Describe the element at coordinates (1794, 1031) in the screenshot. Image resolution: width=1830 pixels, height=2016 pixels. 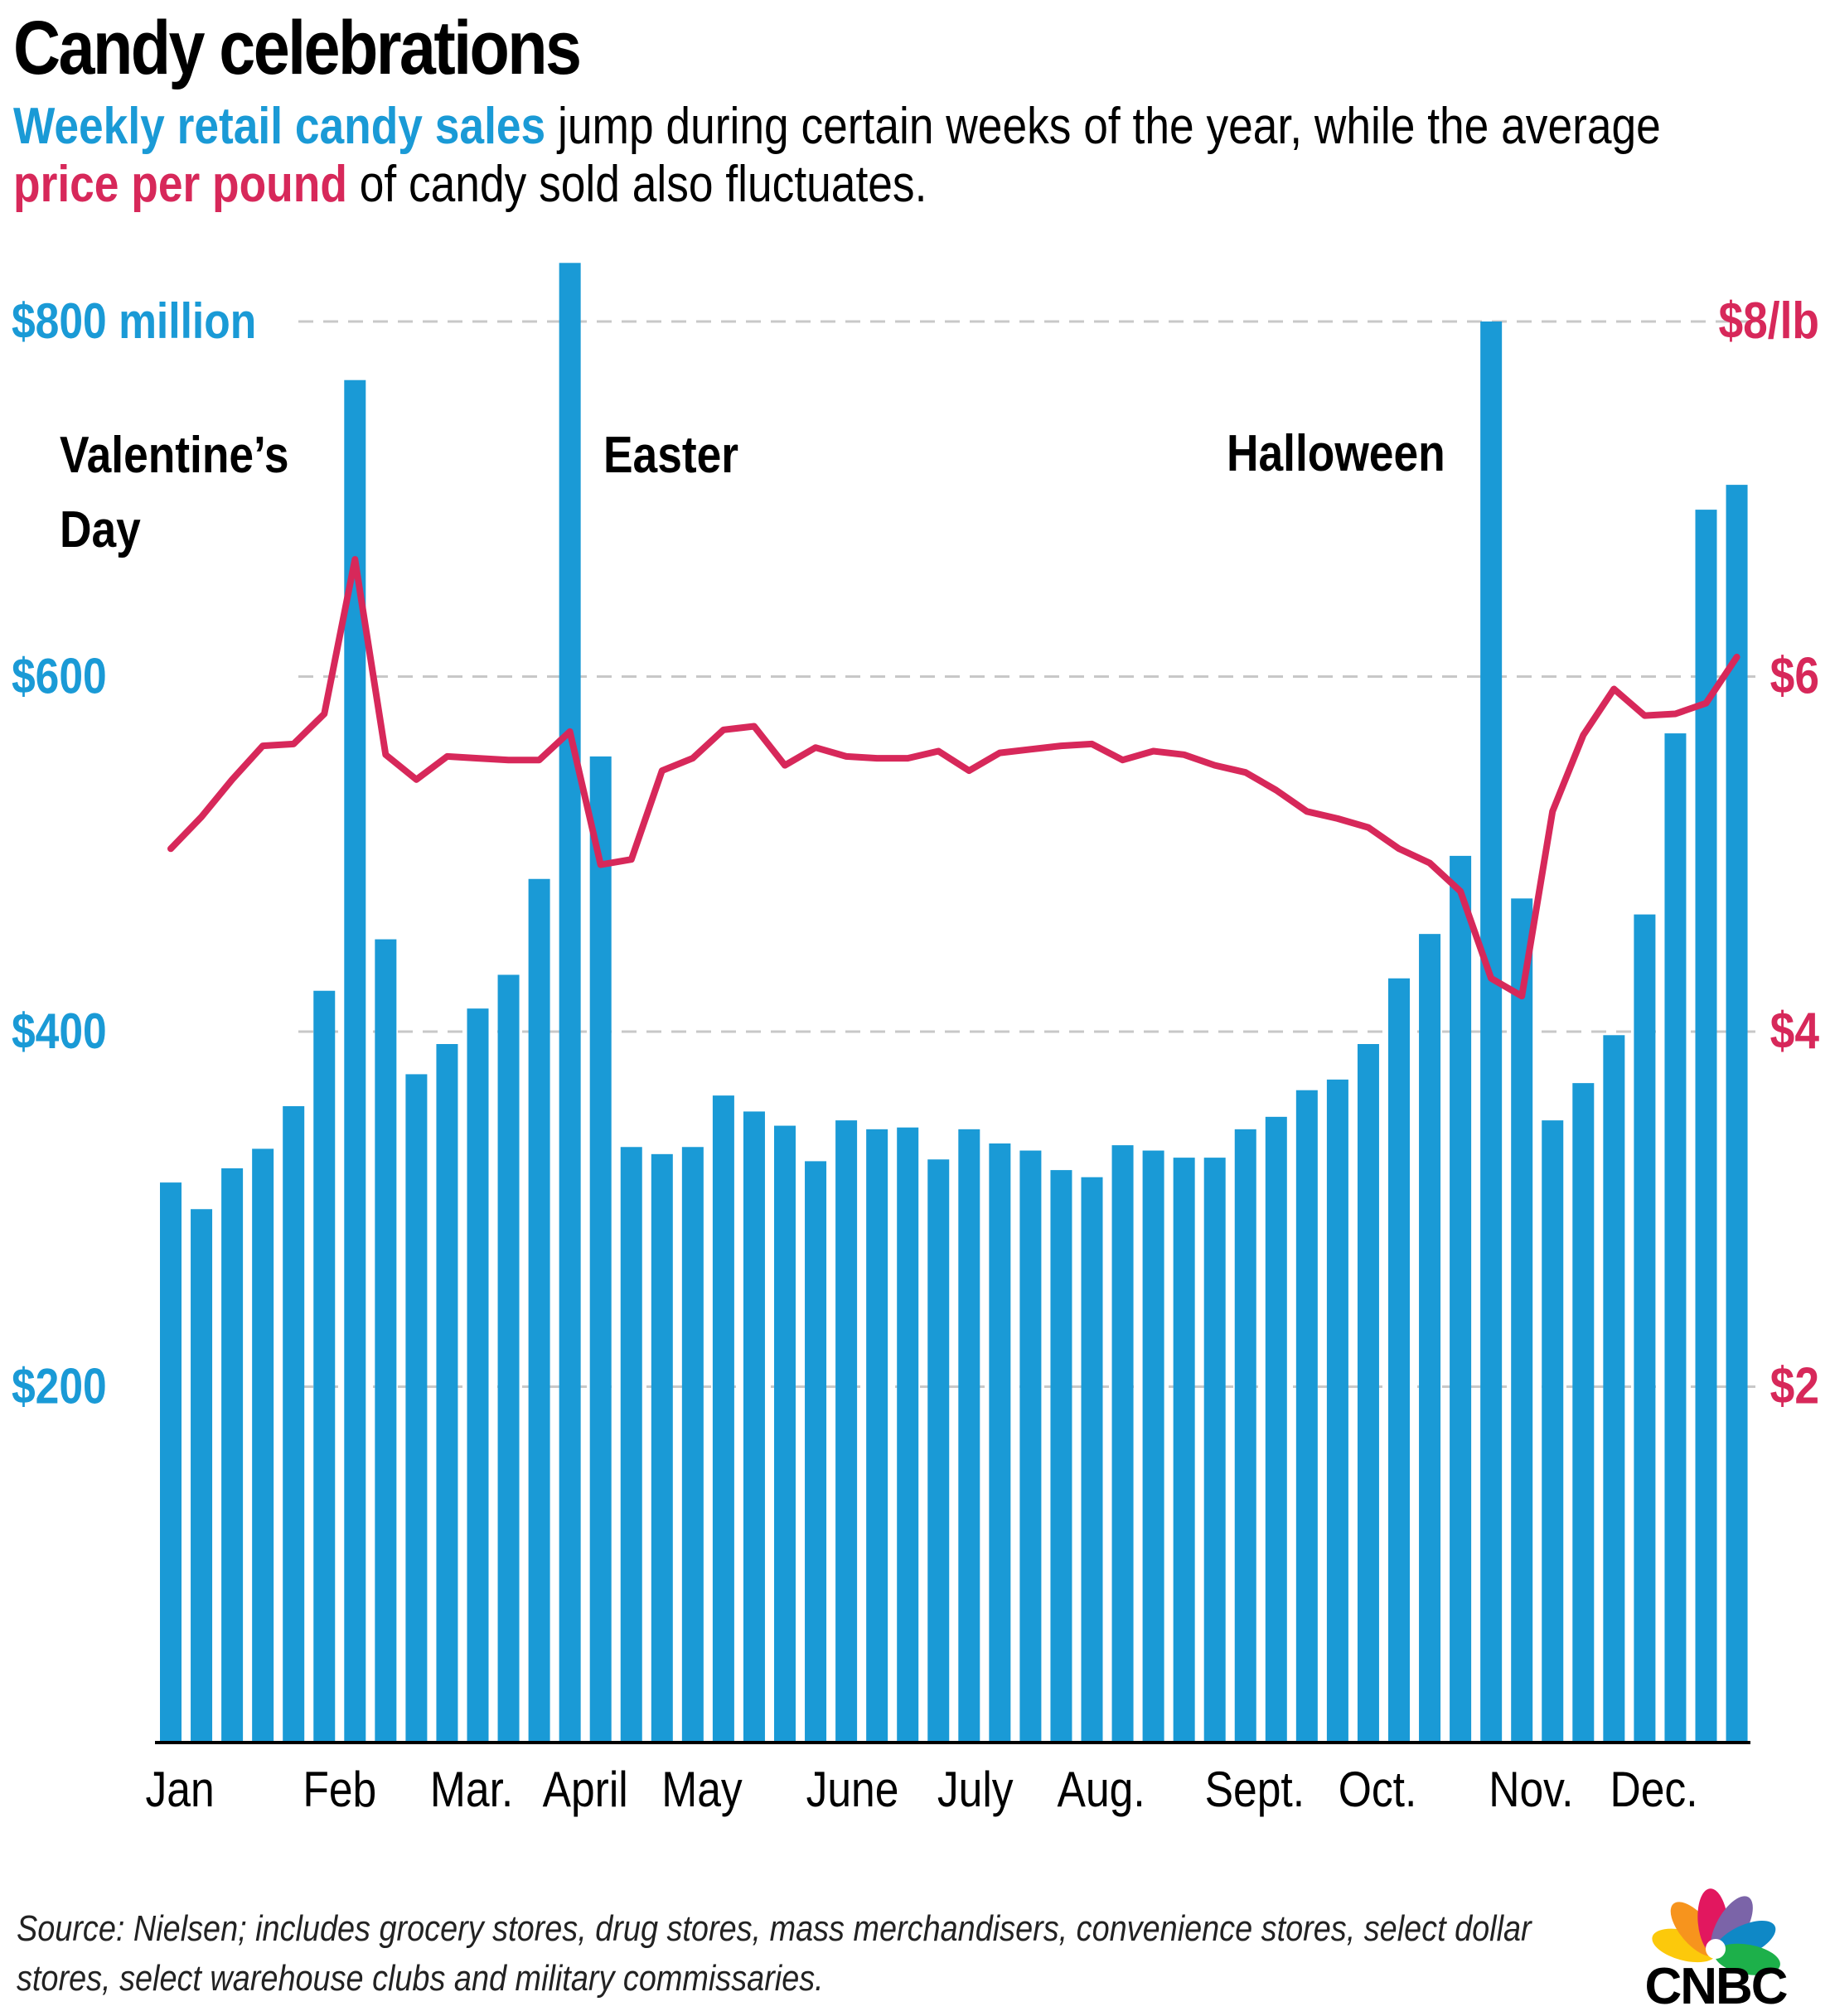
I see `right-axis-tick-label: $4` at that location.